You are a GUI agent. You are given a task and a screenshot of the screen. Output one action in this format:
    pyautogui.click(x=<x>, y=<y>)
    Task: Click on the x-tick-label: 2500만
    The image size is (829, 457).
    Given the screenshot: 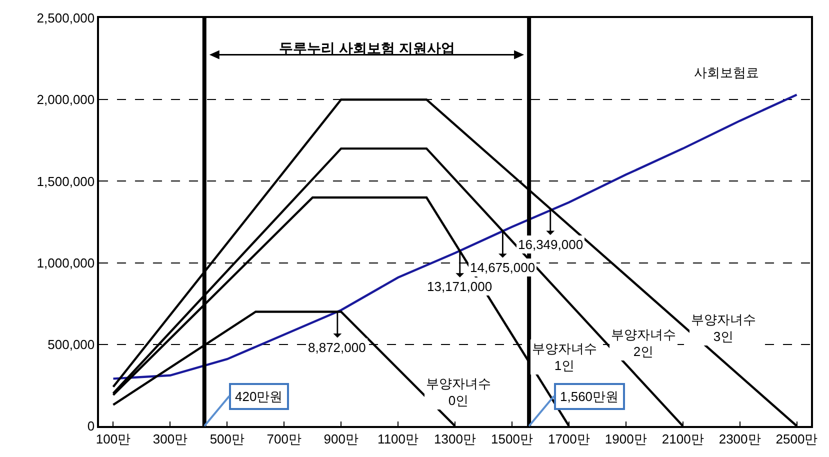 What is the action you would take?
    pyautogui.click(x=797, y=438)
    